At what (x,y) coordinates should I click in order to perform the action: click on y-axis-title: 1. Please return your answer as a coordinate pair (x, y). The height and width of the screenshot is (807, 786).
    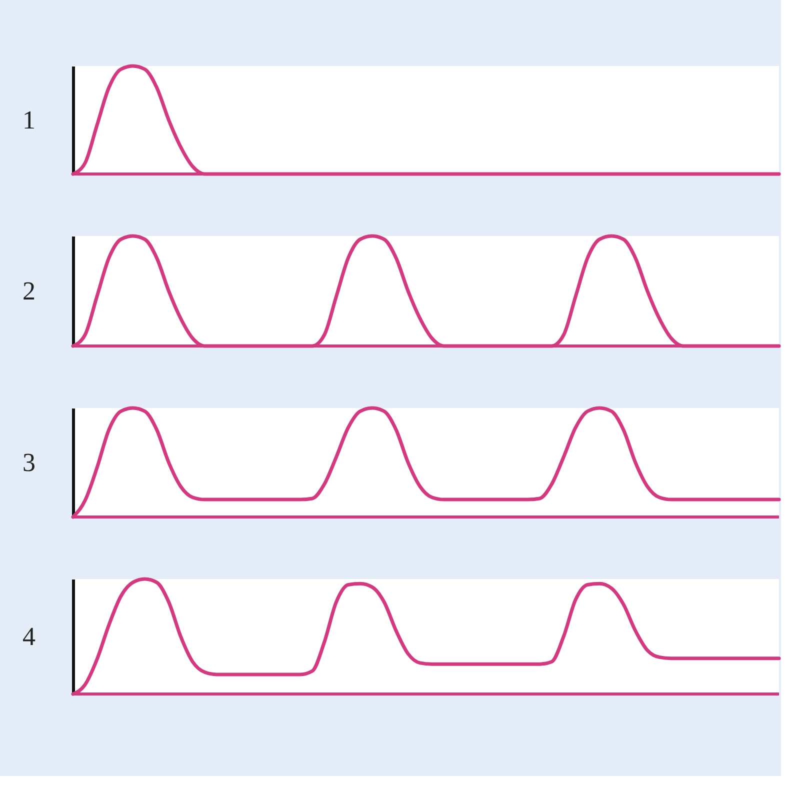
    Looking at the image, I should click on (29, 120).